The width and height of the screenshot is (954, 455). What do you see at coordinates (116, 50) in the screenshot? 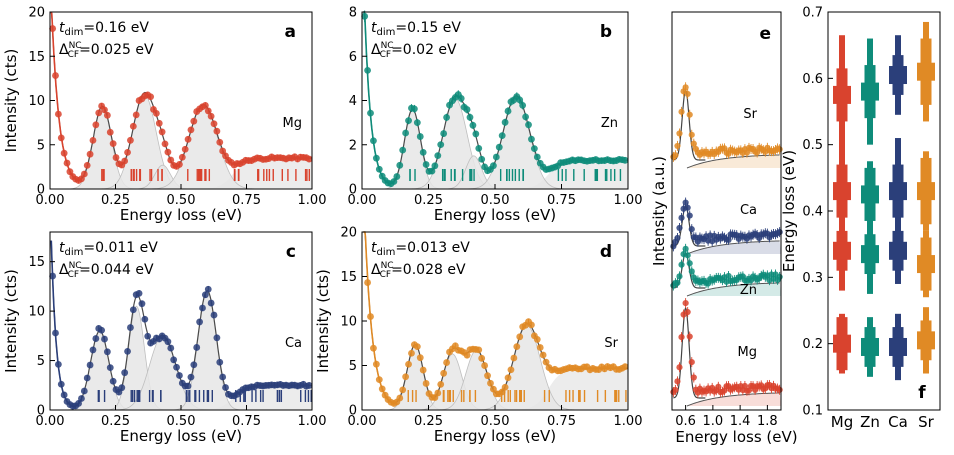
I see `delta-value: =0.025 eV` at bounding box center [116, 50].